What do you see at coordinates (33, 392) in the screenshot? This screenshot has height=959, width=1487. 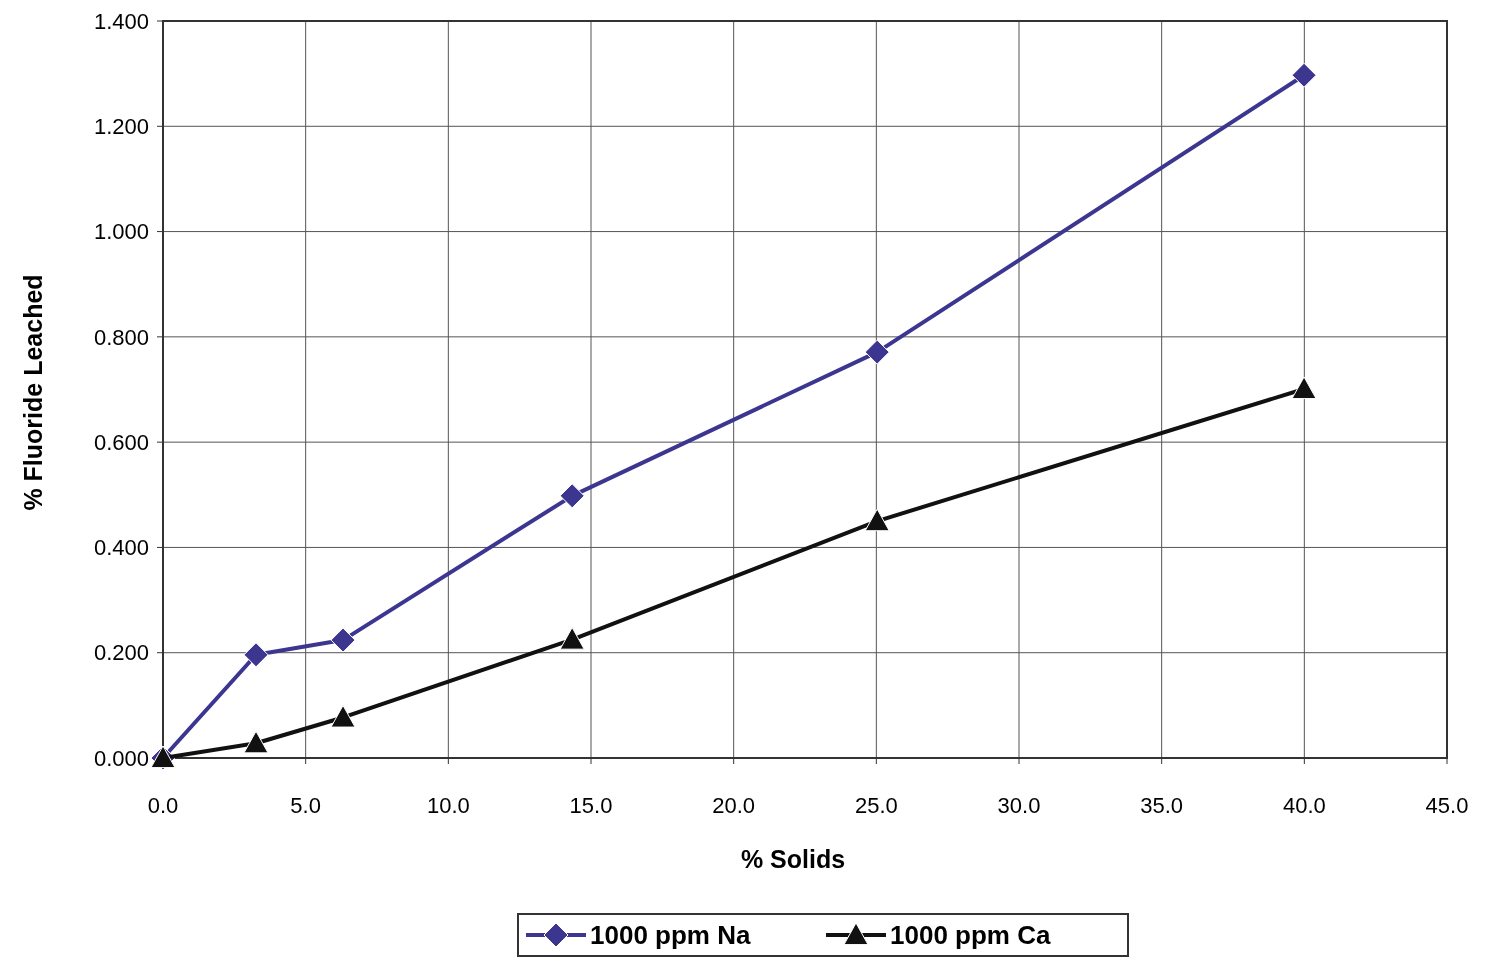 I see `y-axis-title: % Fluoride Leached` at bounding box center [33, 392].